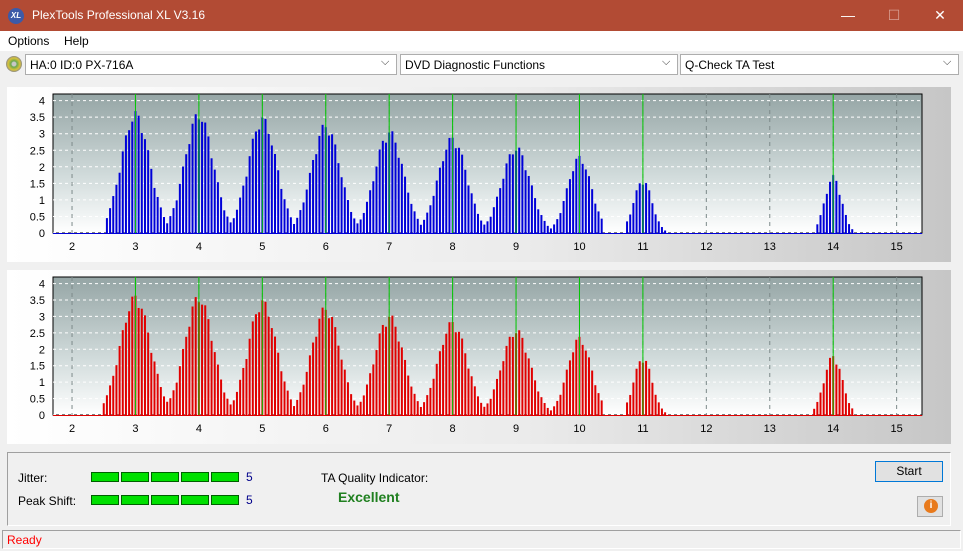  I want to click on x-tick-label: 14, so click(833, 429).